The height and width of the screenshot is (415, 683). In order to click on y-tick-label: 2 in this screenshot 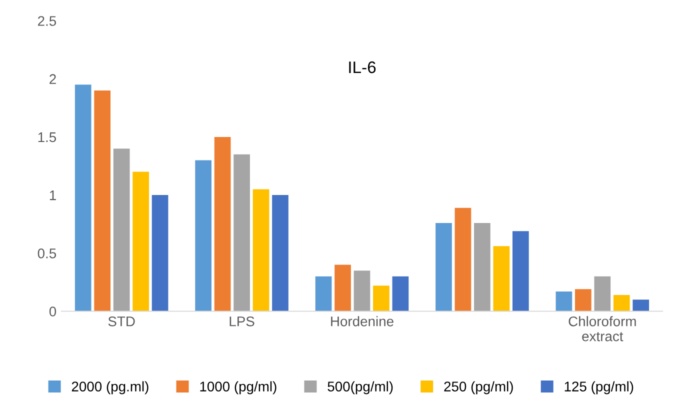, I will do `click(53, 79)`.